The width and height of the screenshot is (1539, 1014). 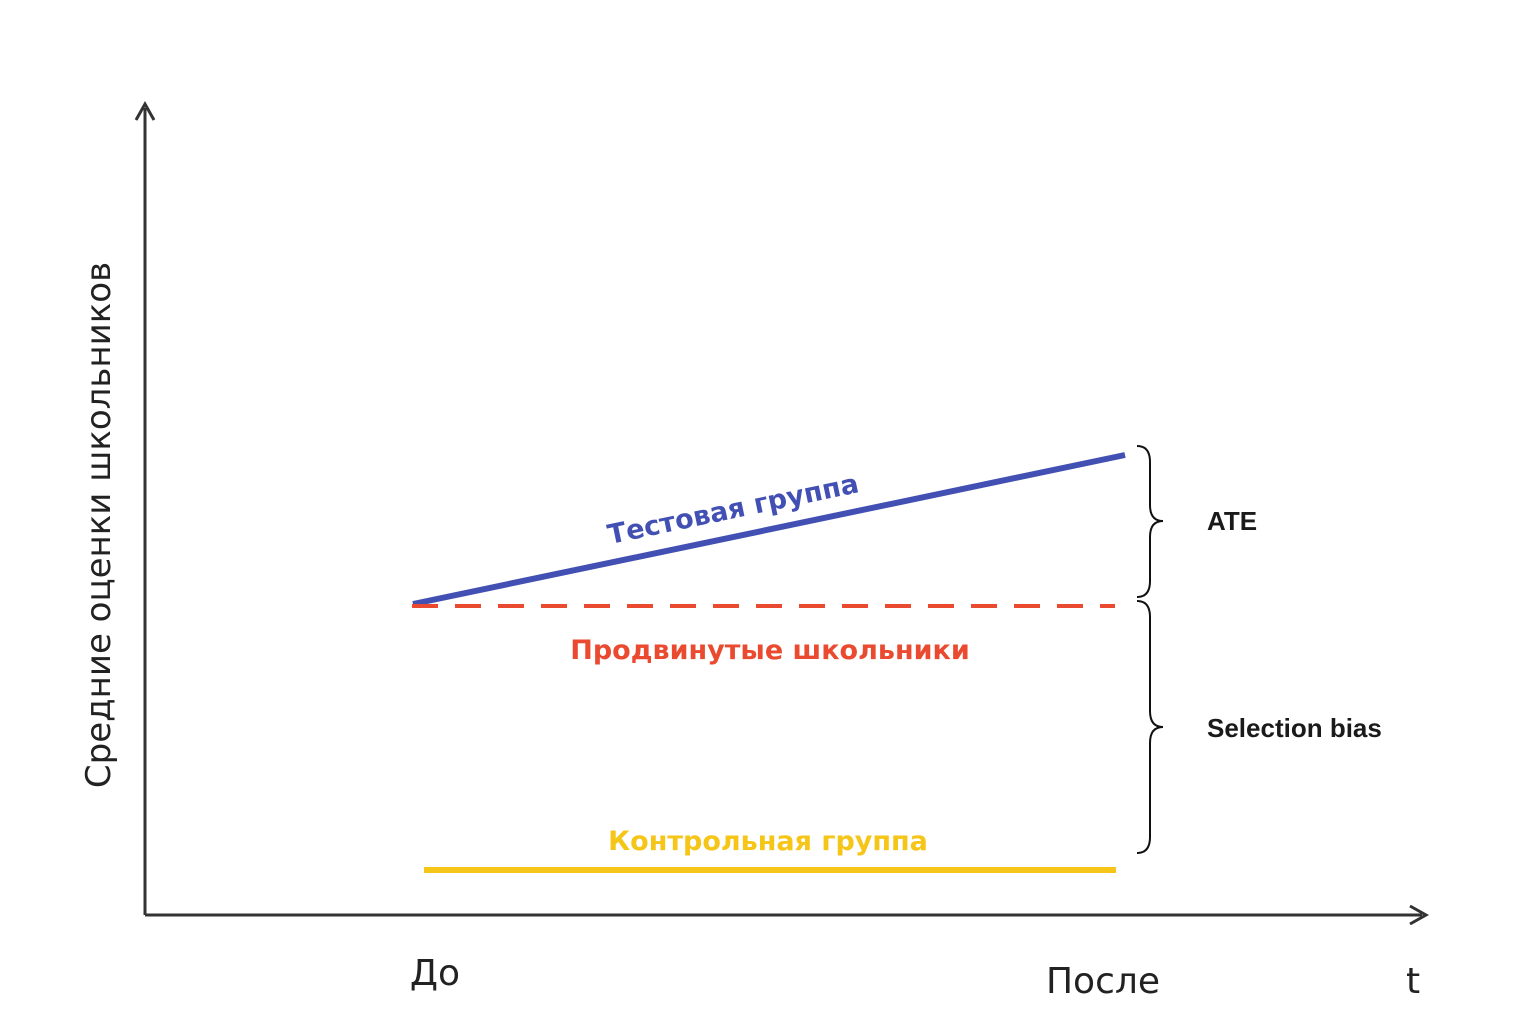 What do you see at coordinates (1103, 981) in the screenshot?
I see `x-tick-after: После` at bounding box center [1103, 981].